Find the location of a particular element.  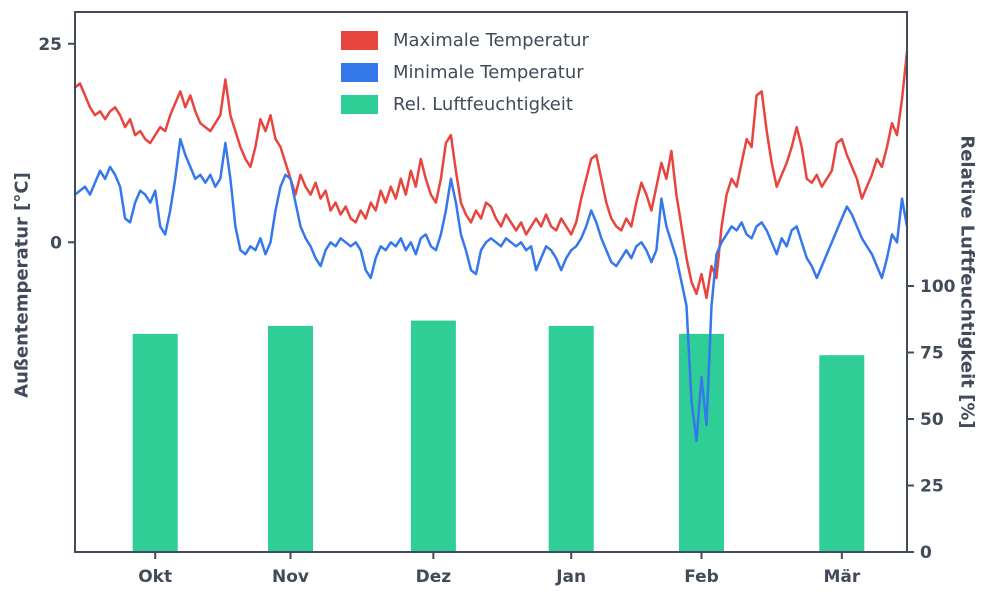

humidity-bar-Mär is located at coordinates (842, 453).